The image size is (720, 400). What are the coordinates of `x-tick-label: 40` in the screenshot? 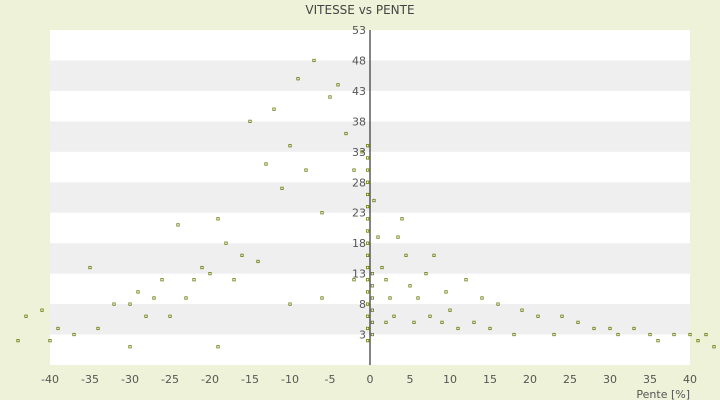 It's located at (690, 379).